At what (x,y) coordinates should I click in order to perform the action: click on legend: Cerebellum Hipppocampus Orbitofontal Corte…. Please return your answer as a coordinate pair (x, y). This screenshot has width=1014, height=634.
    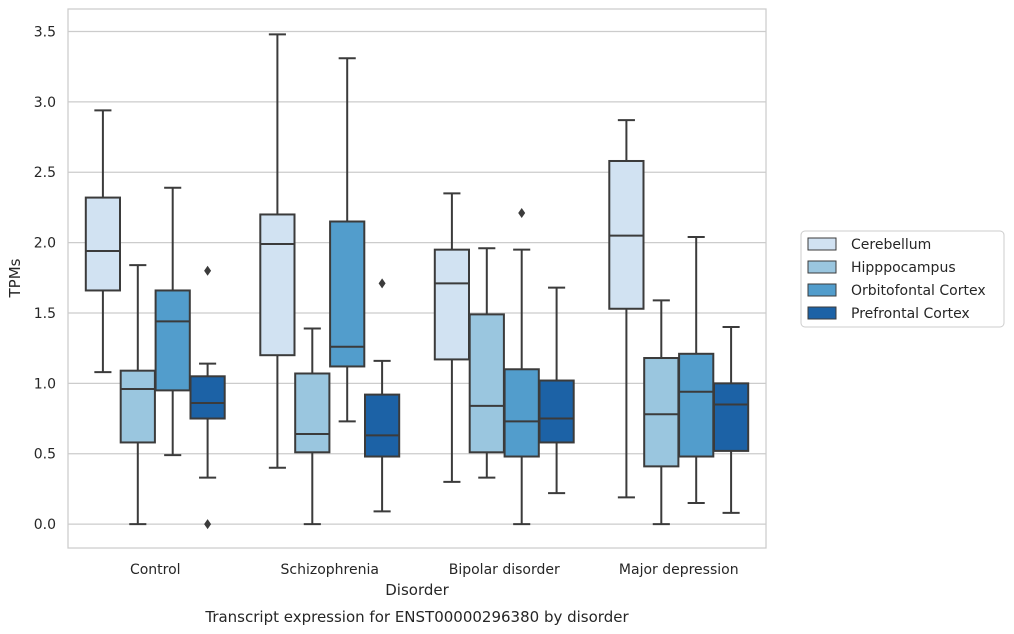
    Looking at the image, I should click on (902, 279).